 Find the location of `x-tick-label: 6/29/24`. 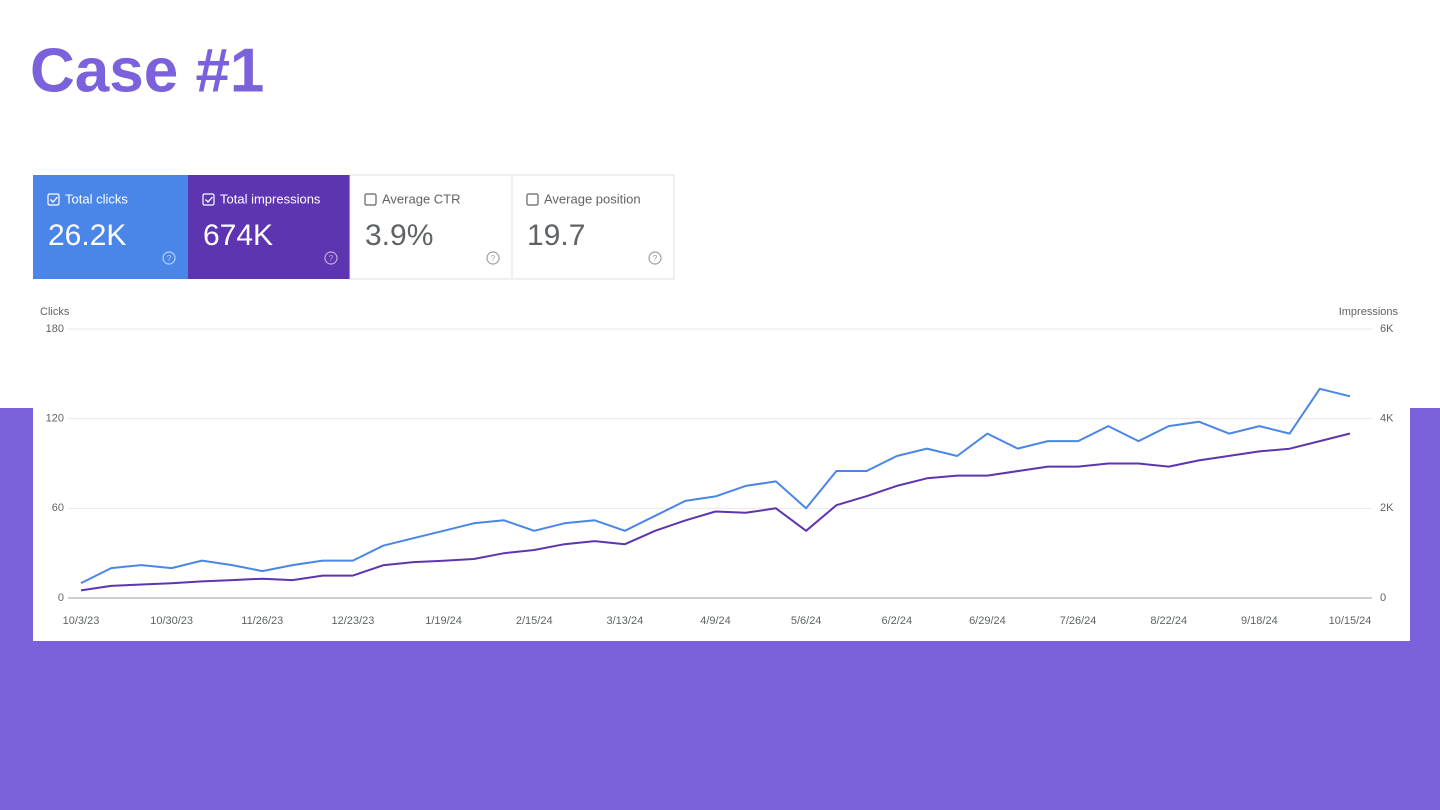

x-tick-label: 6/29/24 is located at coordinates (987, 621).